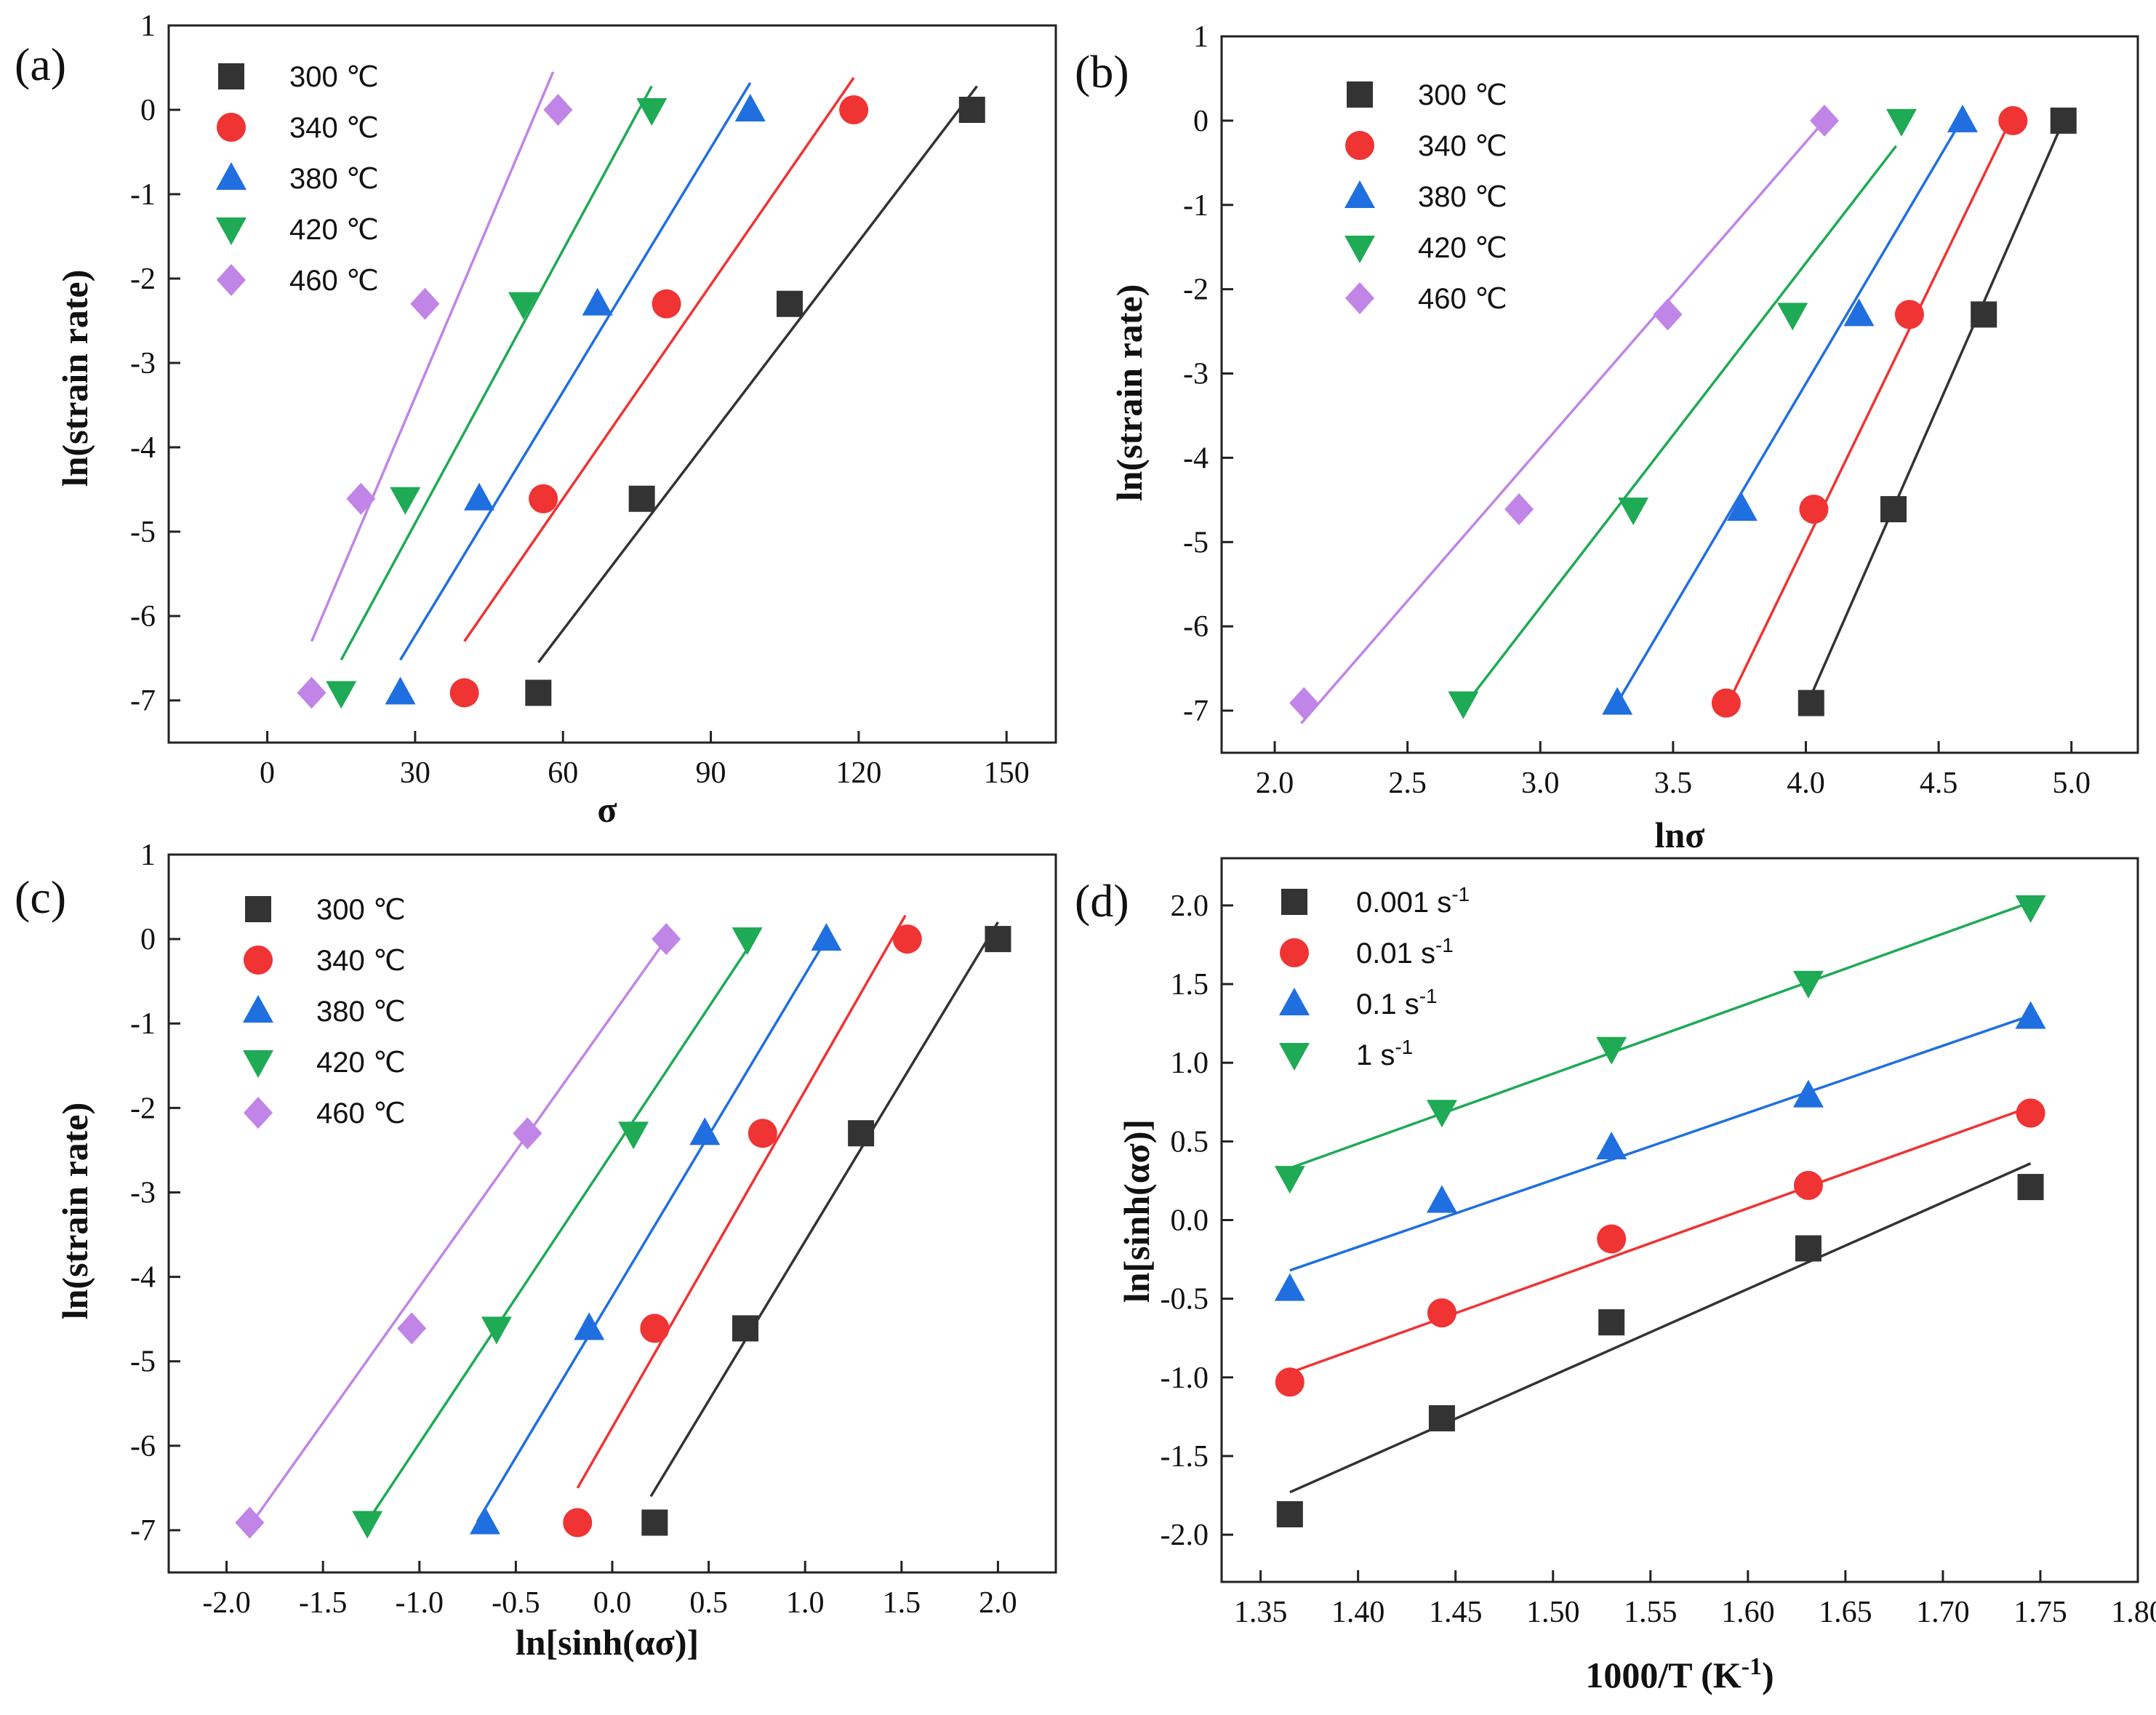  Describe the element at coordinates (143, 1109) in the screenshot. I see `y-tick-label: -2` at that location.